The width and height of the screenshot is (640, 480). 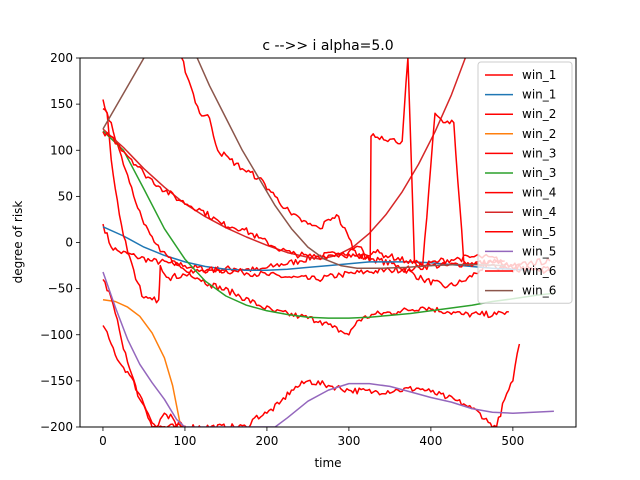 I want to click on x-tick-label: 100, so click(x=184, y=441).